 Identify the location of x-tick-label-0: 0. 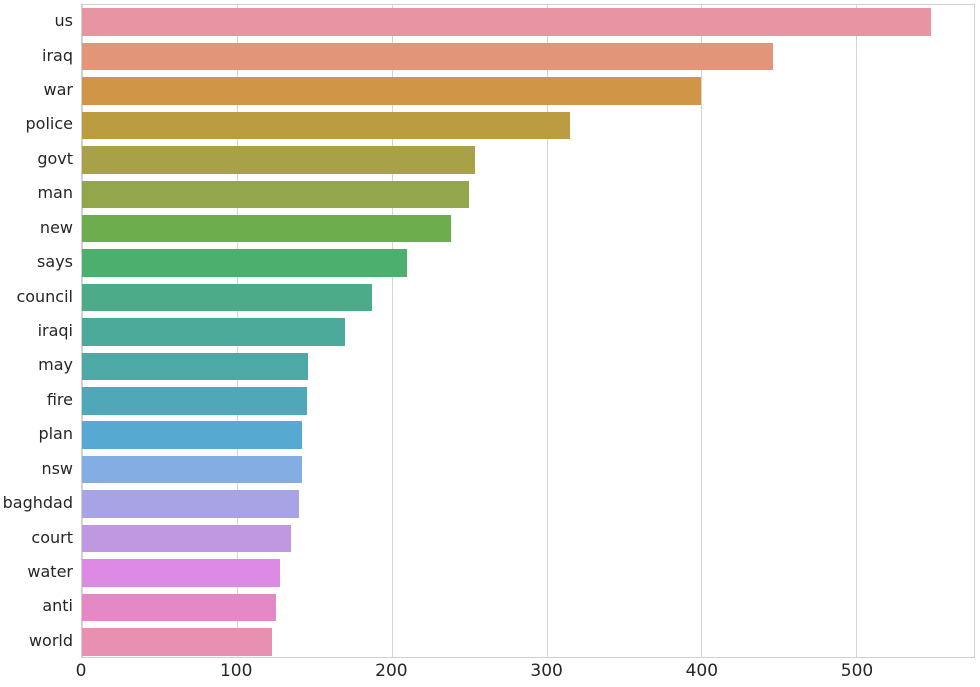
(81, 671).